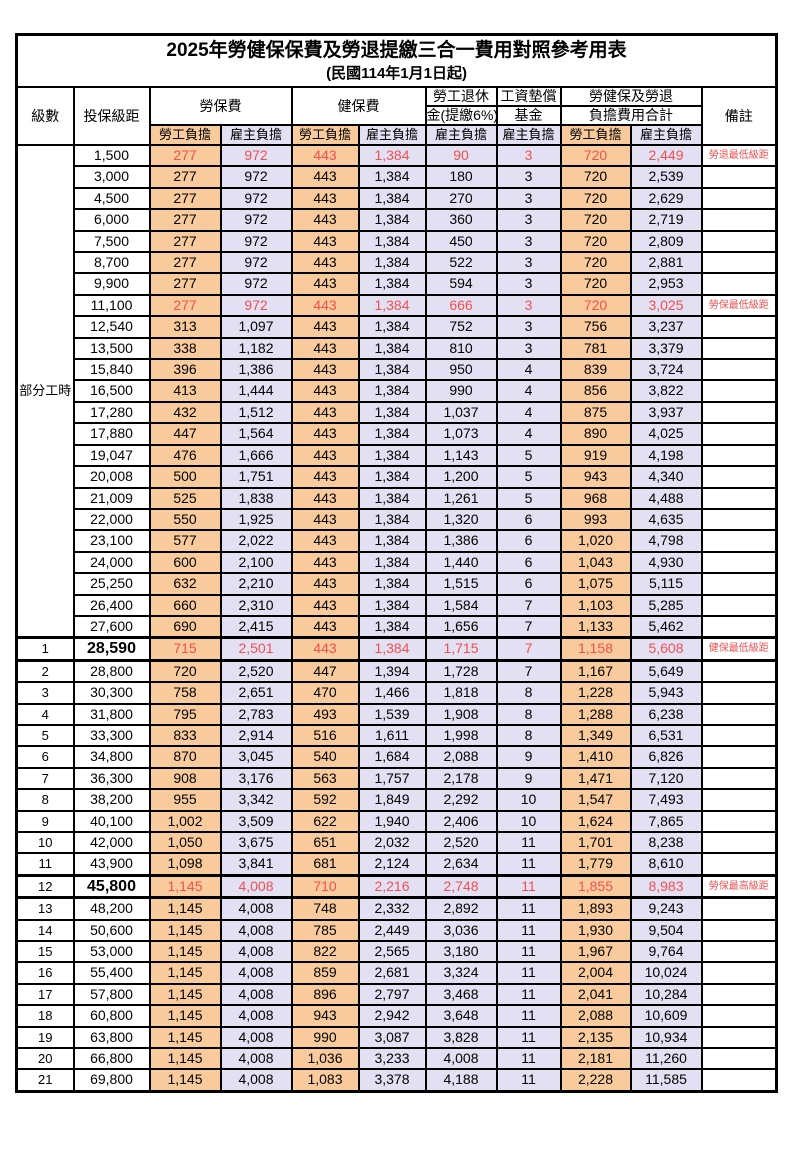 The image size is (791, 1153). What do you see at coordinates (595, 886) in the screenshot?
I see `cell-total-employee: 1,855` at bounding box center [595, 886].